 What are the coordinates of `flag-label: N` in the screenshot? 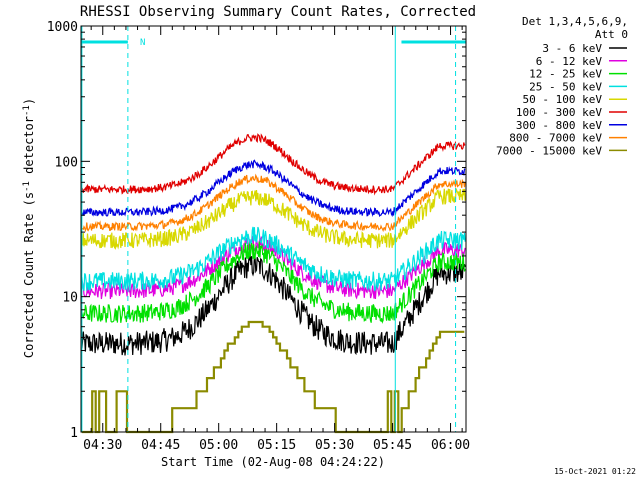 It's located at (142, 43).